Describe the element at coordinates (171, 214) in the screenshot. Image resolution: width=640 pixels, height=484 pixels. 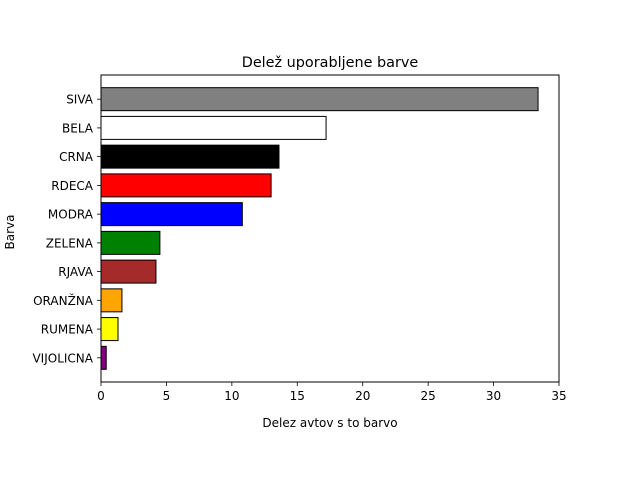
I see `bar-modra` at that location.